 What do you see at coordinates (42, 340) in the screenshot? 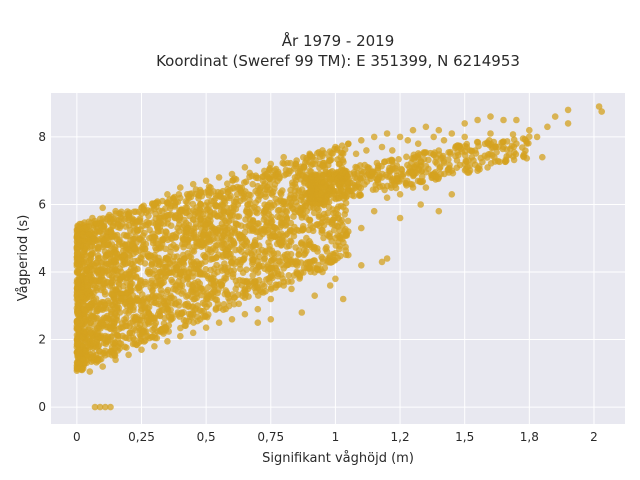
I see `y-tick-label: 2` at bounding box center [42, 340].